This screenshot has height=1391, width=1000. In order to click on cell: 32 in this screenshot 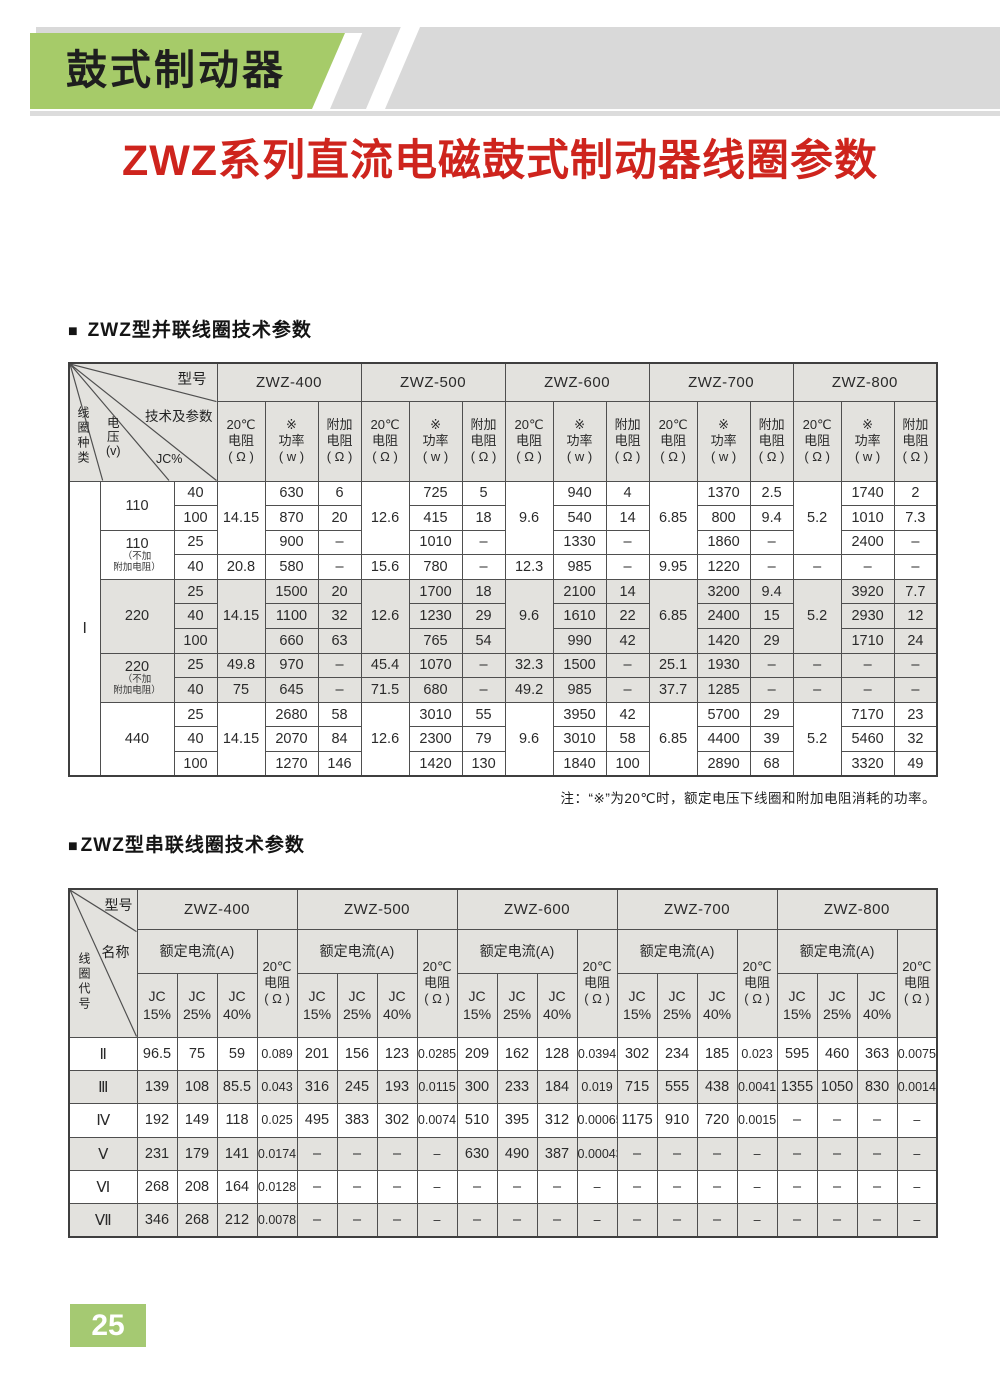, I will do `click(915, 739)`.